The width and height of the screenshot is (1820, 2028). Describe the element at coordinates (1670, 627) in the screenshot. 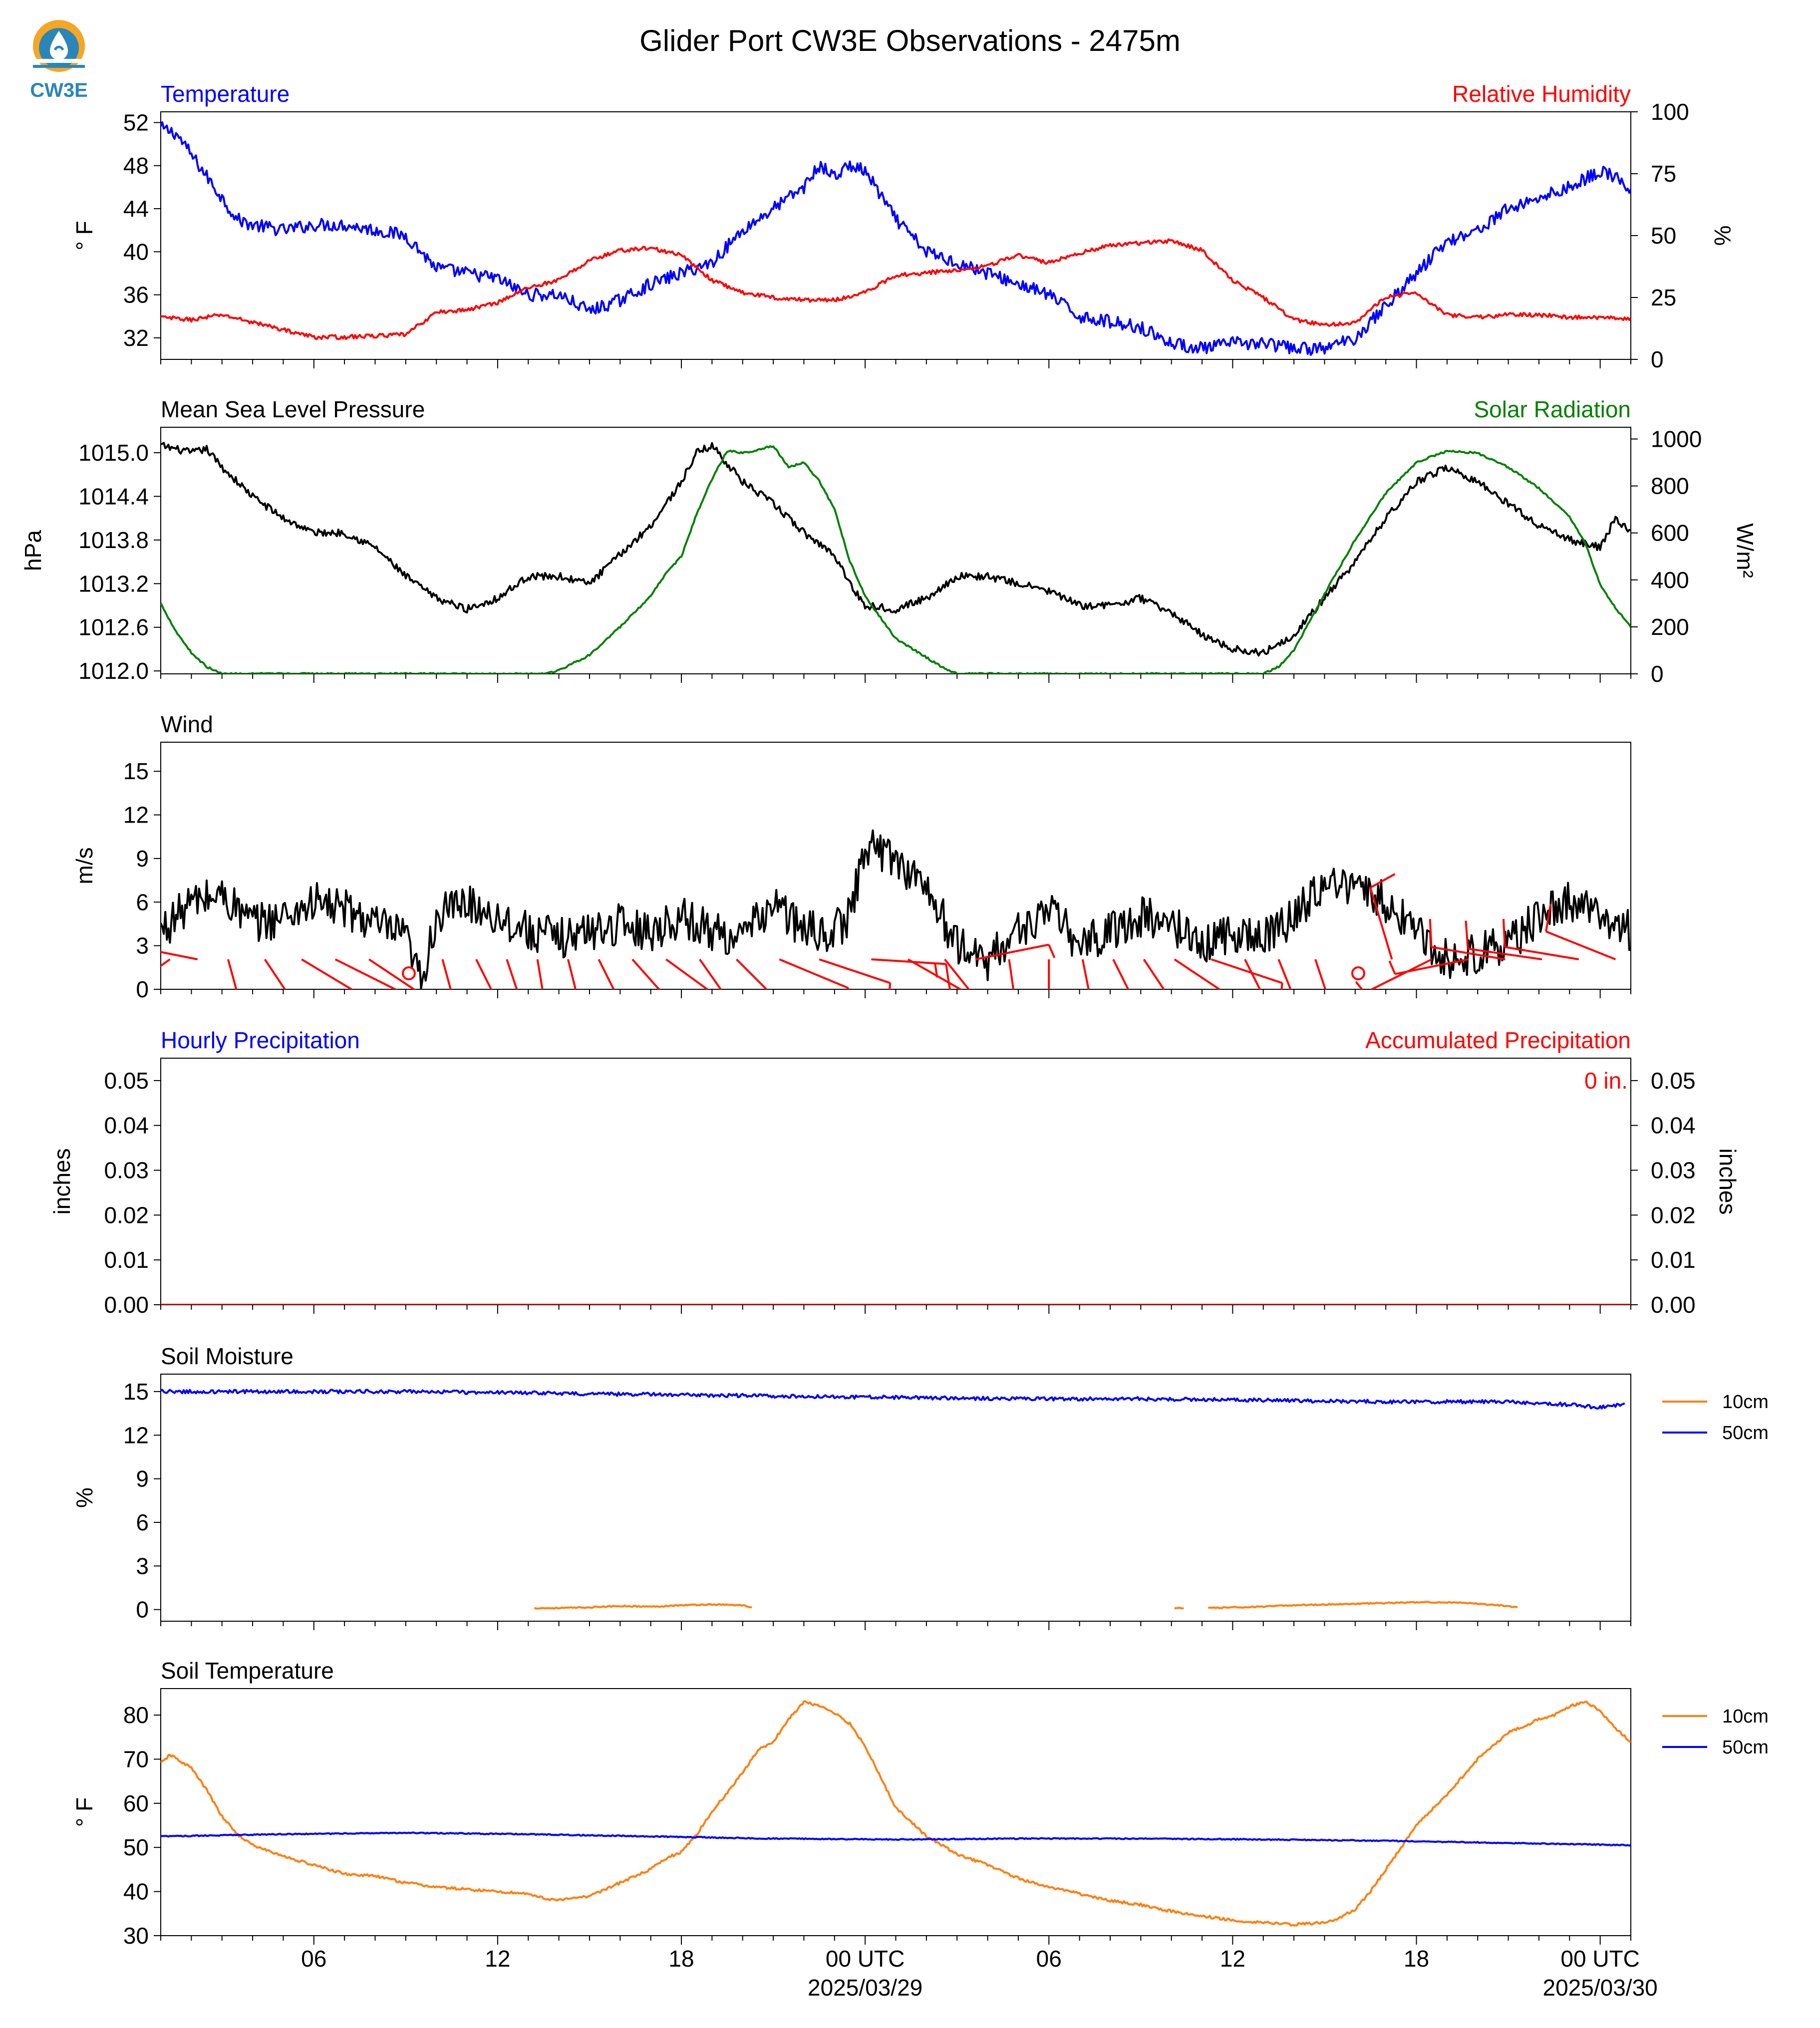

I see `y-tick-label-right: 200` at that location.